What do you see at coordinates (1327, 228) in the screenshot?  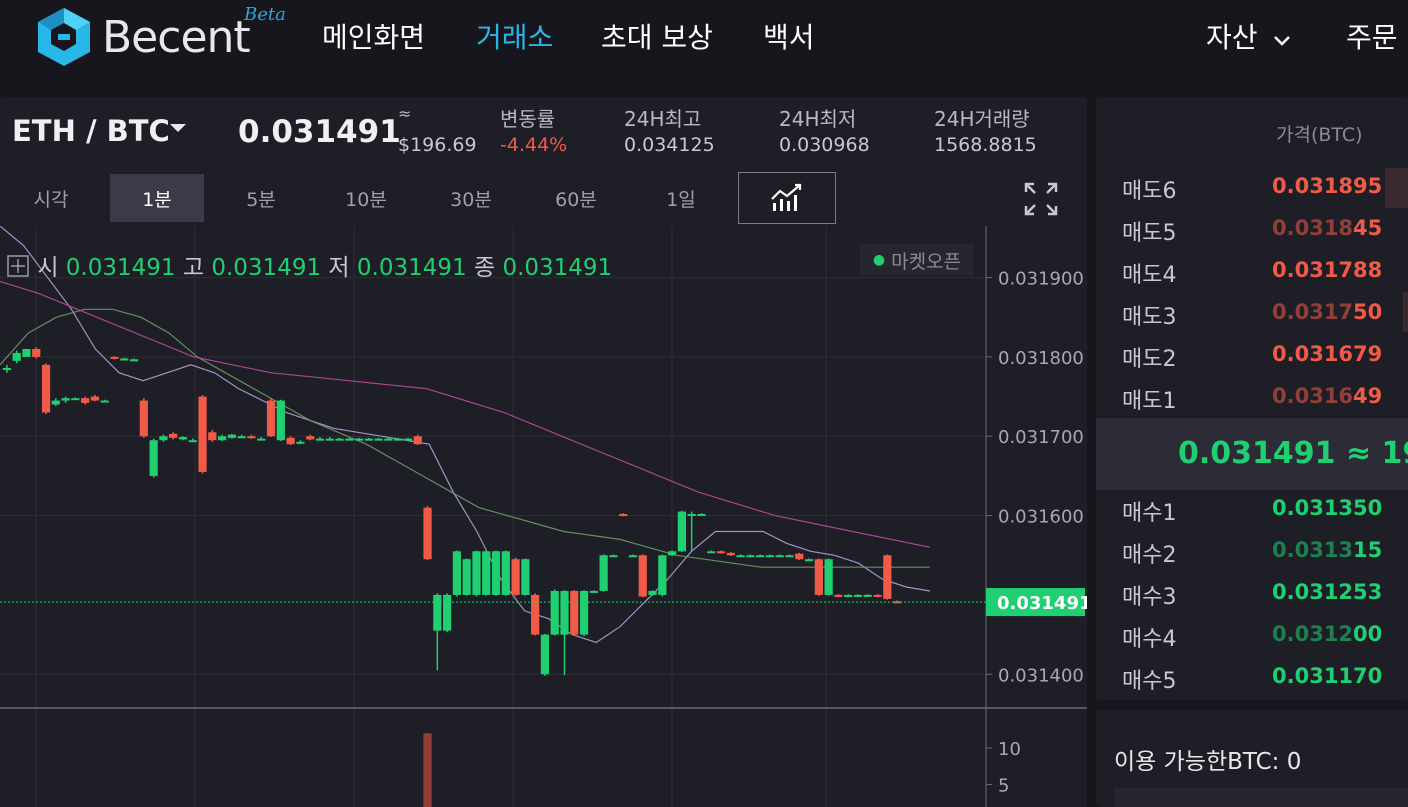 I see `ask-price: 0.031845` at bounding box center [1327, 228].